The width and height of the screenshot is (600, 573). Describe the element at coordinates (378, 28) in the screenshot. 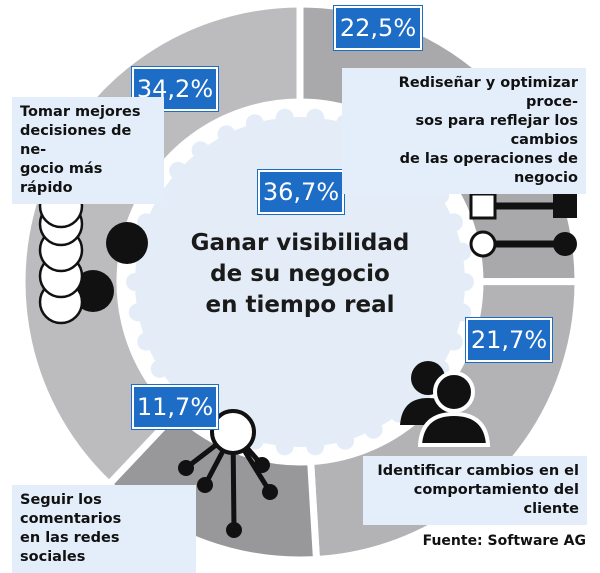

I see `badge-rediseñar: 22,5%` at that location.